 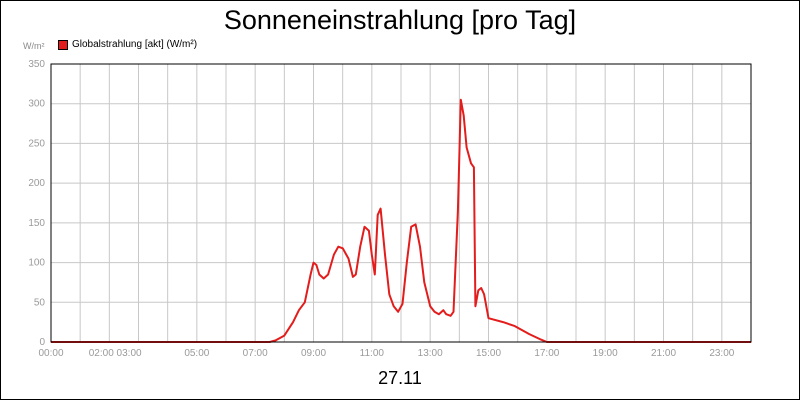 I want to click on y-tick-label: 350, so click(x=36, y=64).